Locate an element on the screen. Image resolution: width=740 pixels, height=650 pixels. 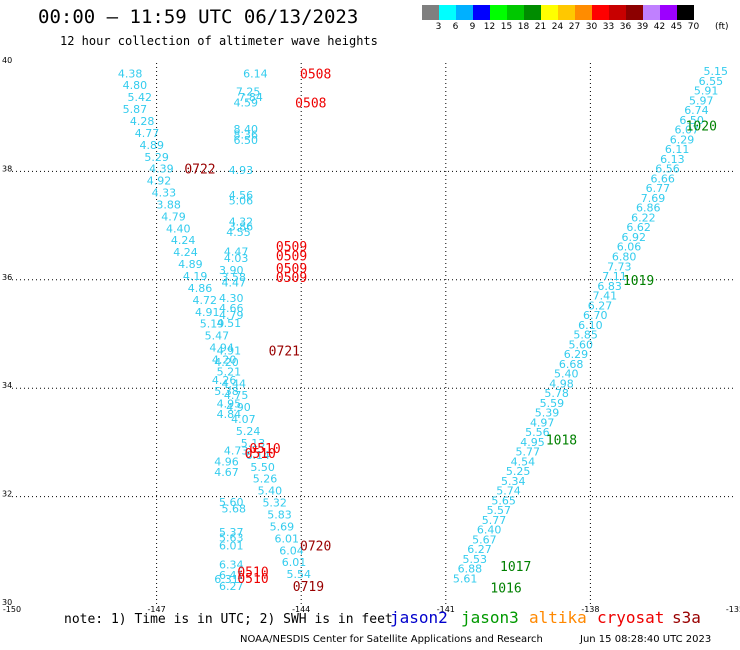
wave-height-value: 6.55 is located at coordinates (711, 81).